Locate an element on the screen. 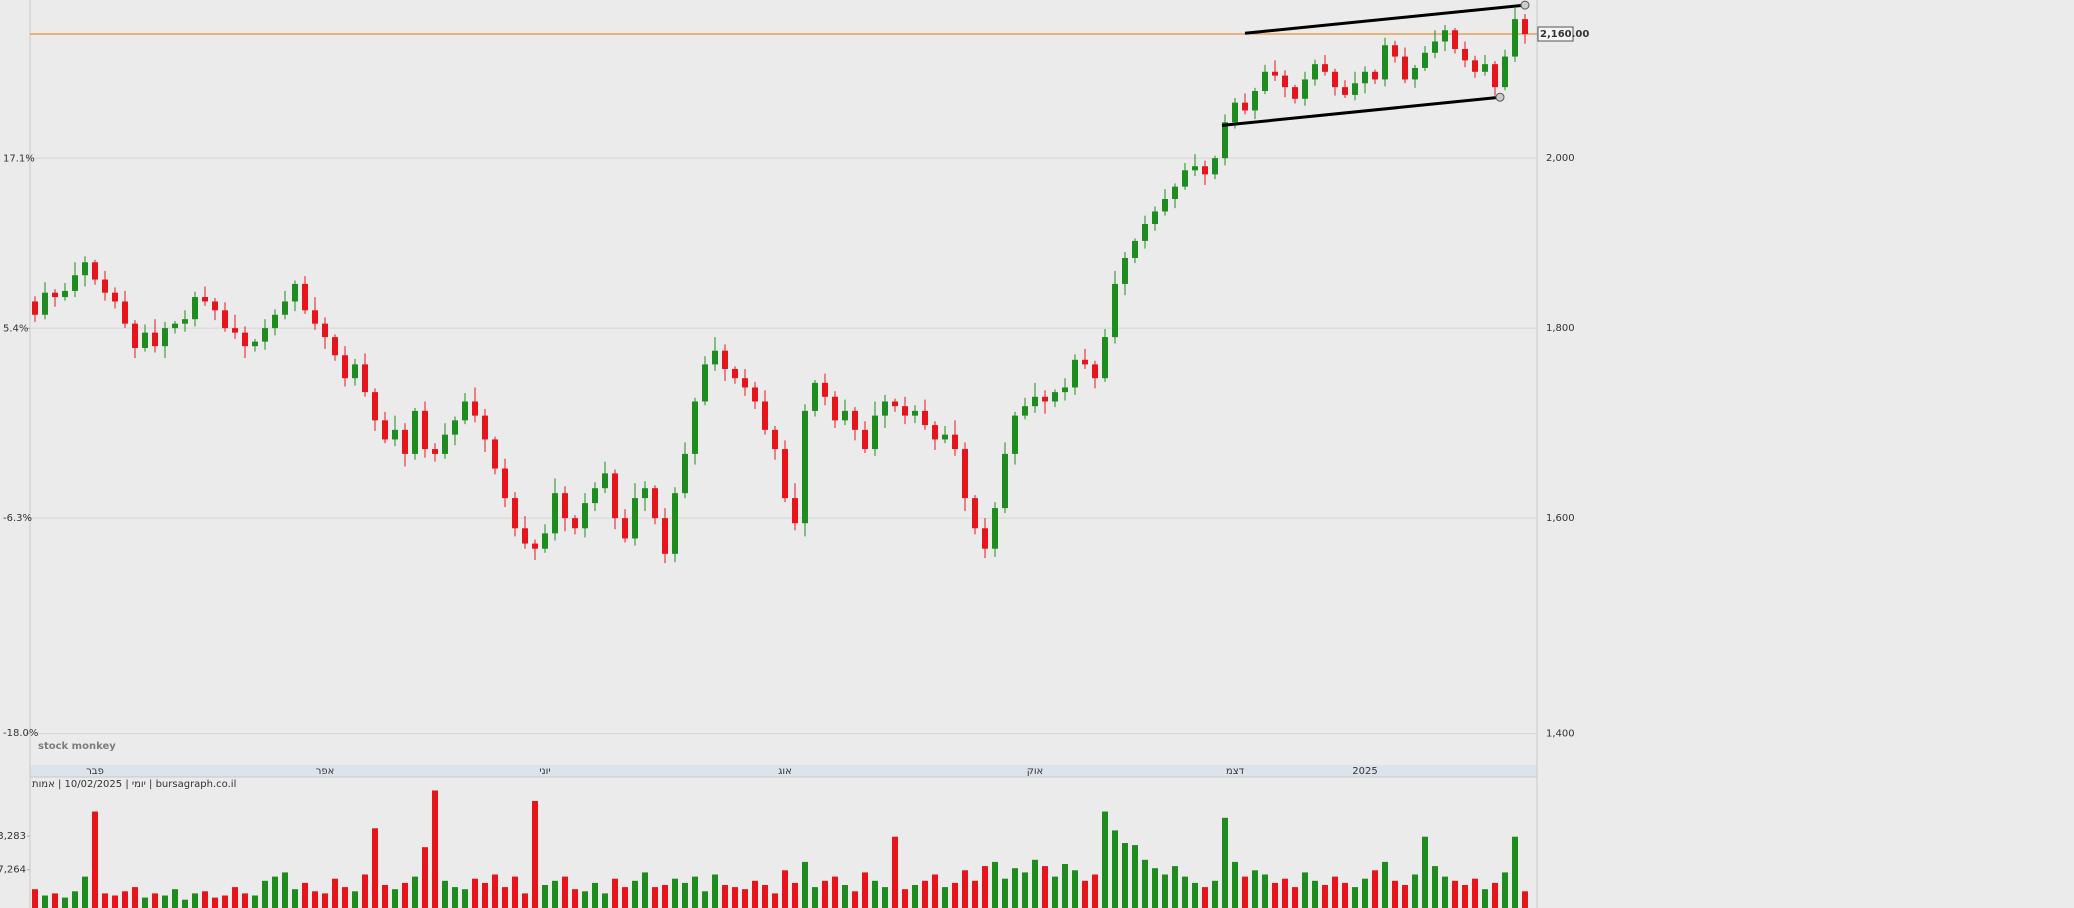  y2-tick-label: -6.3% is located at coordinates (17, 518).